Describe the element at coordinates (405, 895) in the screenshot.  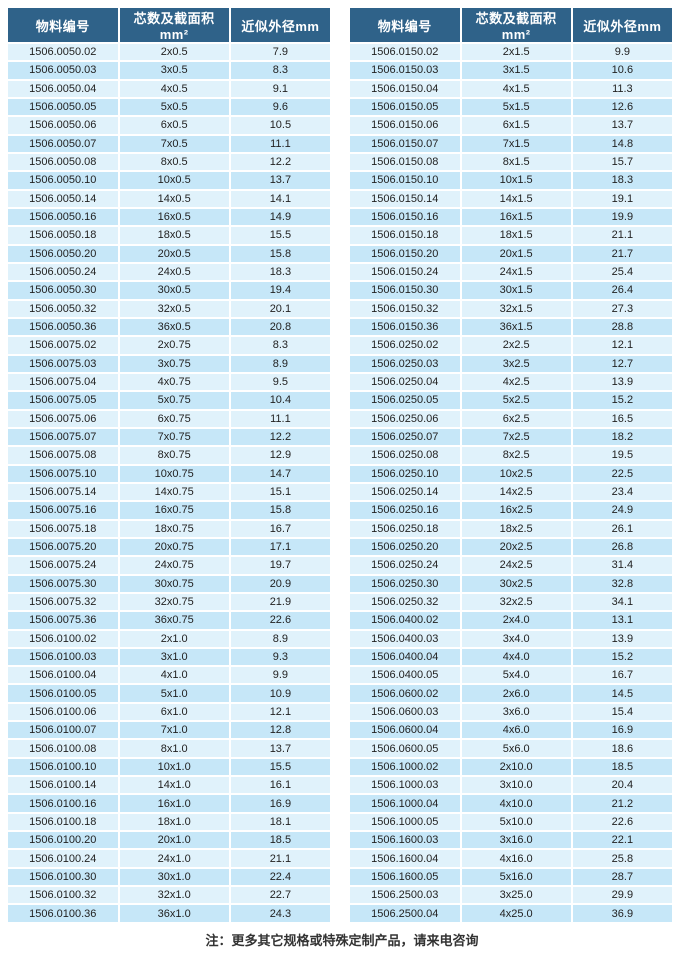
I see `cell-part-number: 1506.2500.03` at that location.